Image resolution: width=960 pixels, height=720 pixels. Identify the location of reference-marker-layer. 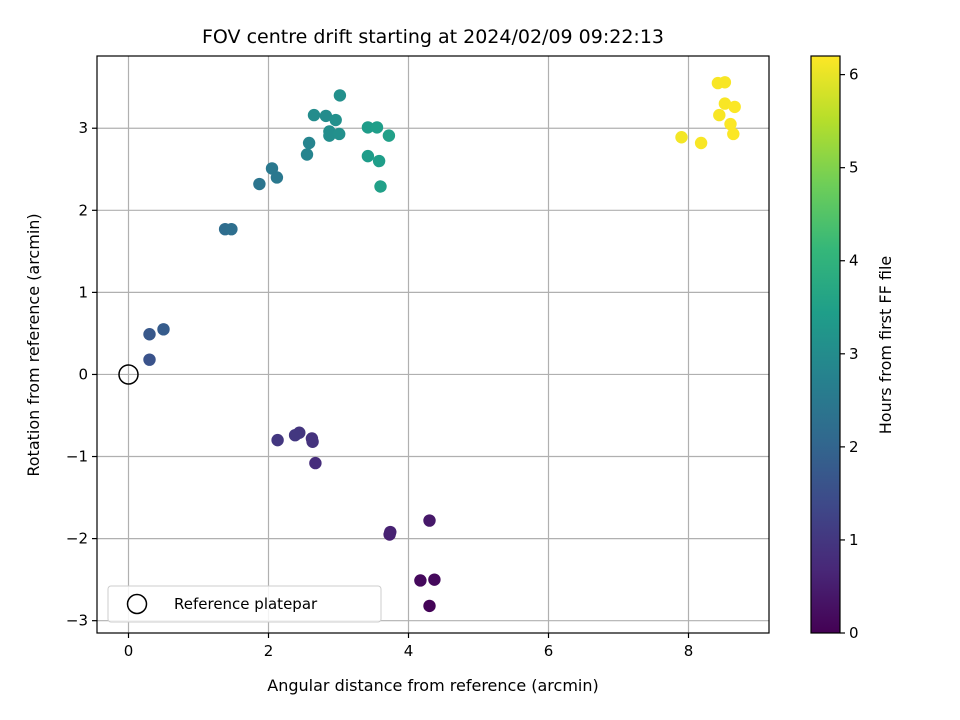
(128, 374).